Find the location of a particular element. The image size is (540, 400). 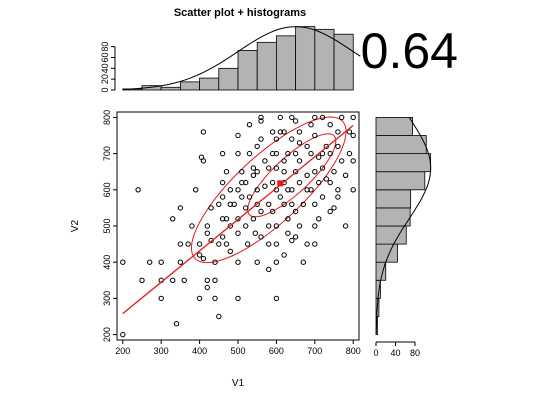

x-tick-label: 400 is located at coordinates (199, 351).